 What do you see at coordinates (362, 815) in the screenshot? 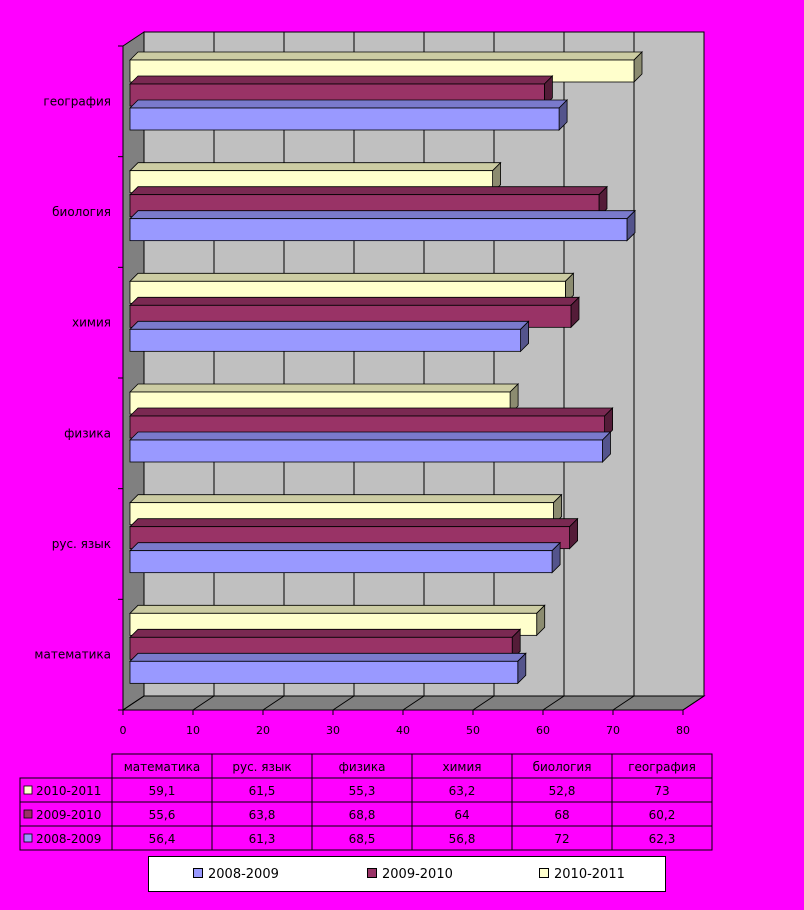
I see `table-cell: 68,8` at bounding box center [362, 815].